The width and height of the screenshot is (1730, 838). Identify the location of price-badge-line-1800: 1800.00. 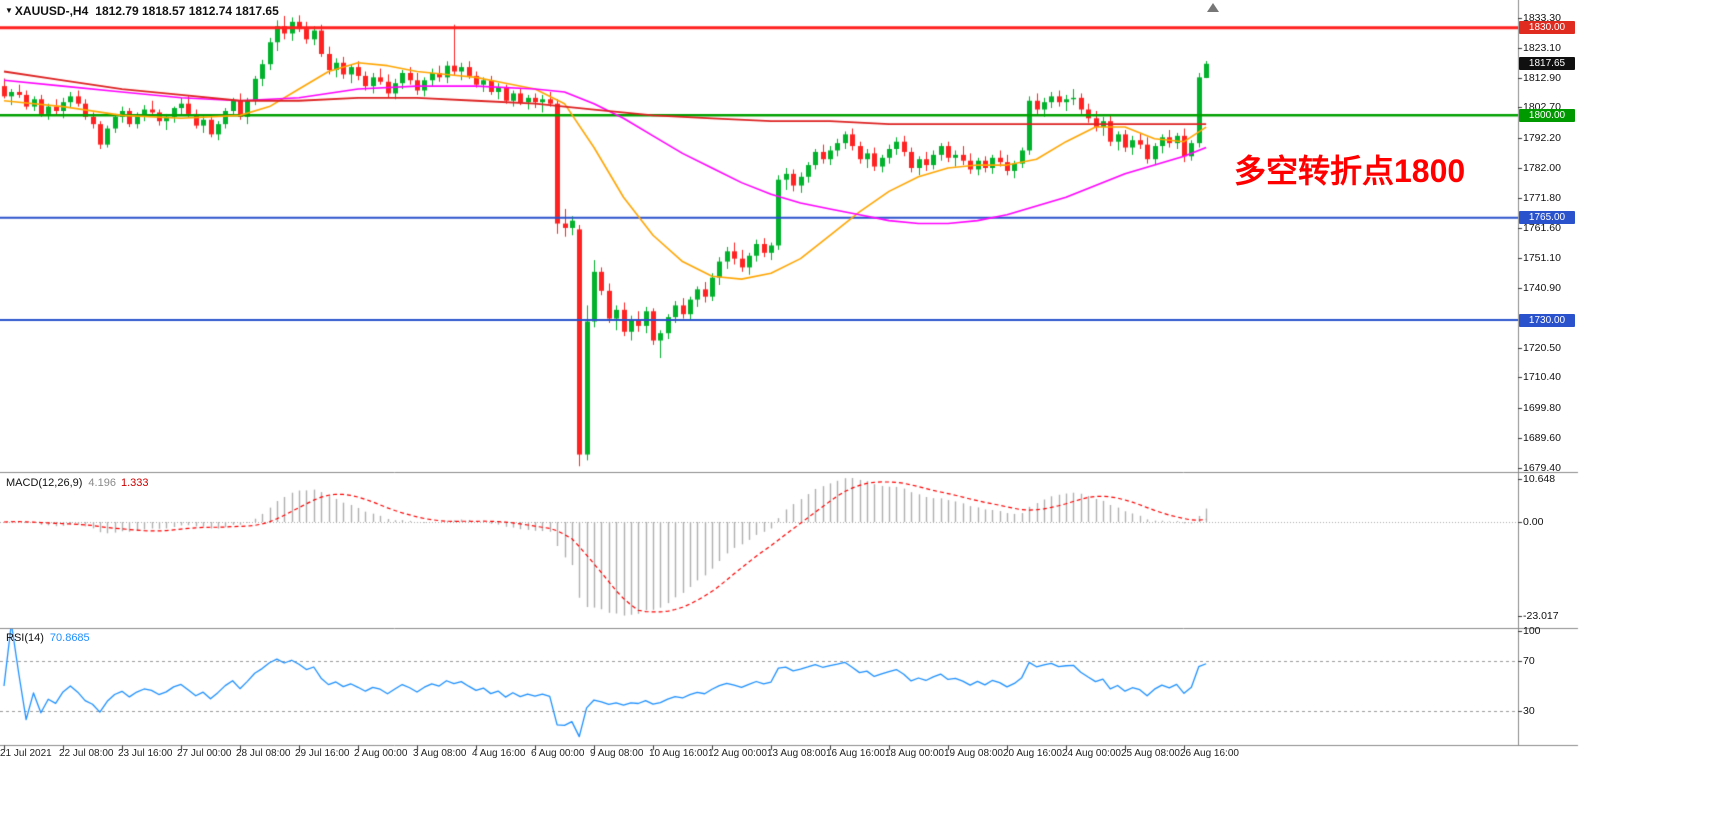
(1547, 115).